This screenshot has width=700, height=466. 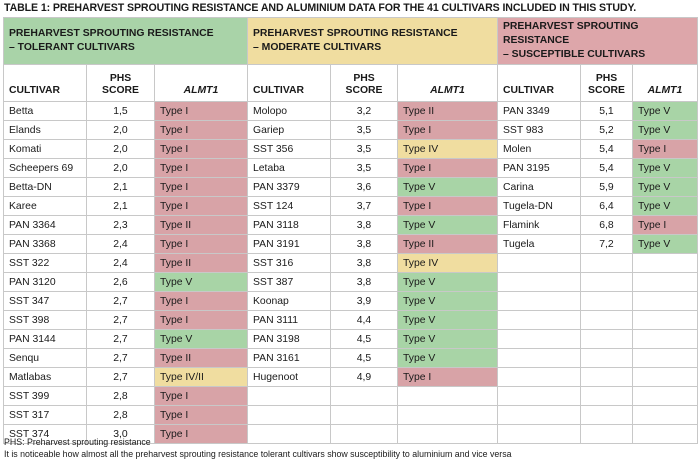 What do you see at coordinates (289, 320) in the screenshot?
I see `moderate-cultivar-cell: PAN 3111` at bounding box center [289, 320].